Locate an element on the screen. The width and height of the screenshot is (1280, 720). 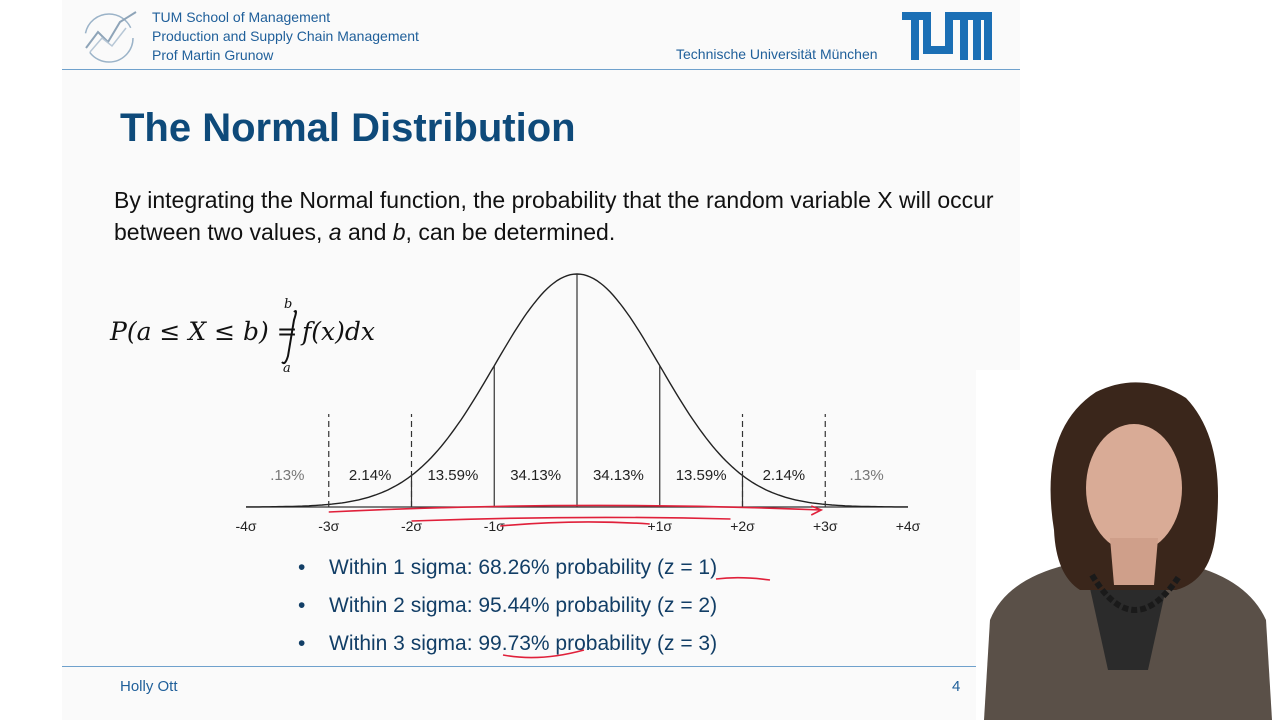
tum-logo-icon is located at coordinates (947, 36).